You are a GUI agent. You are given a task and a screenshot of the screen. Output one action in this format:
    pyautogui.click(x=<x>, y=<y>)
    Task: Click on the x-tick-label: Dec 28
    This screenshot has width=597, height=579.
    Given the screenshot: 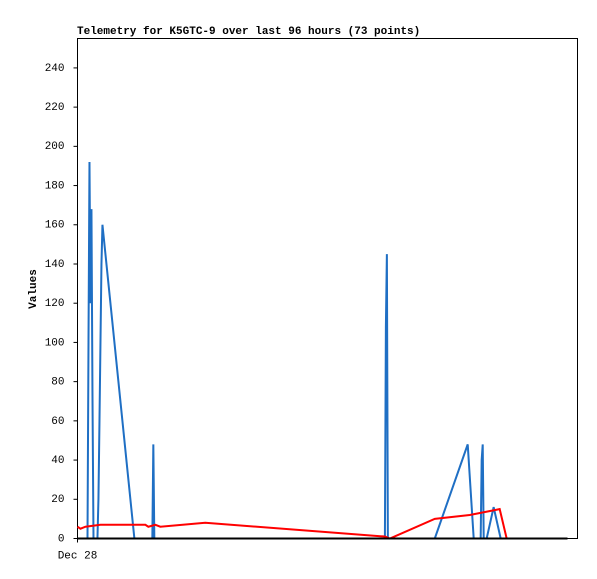 What is the action you would take?
    pyautogui.click(x=78, y=556)
    